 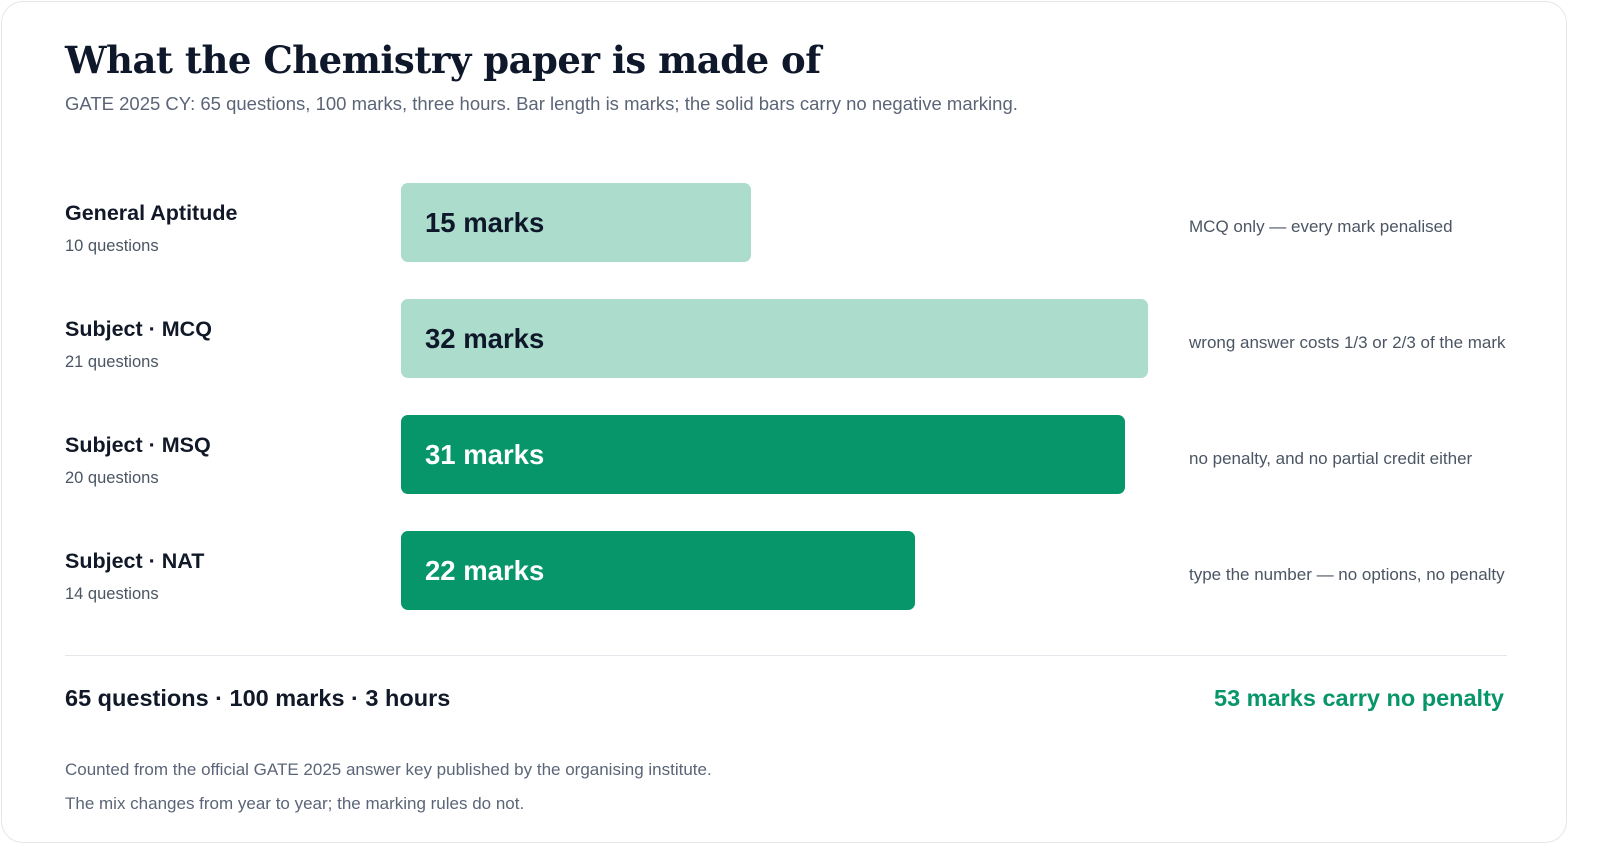 What do you see at coordinates (786, 655) in the screenshot?
I see `divider` at bounding box center [786, 655].